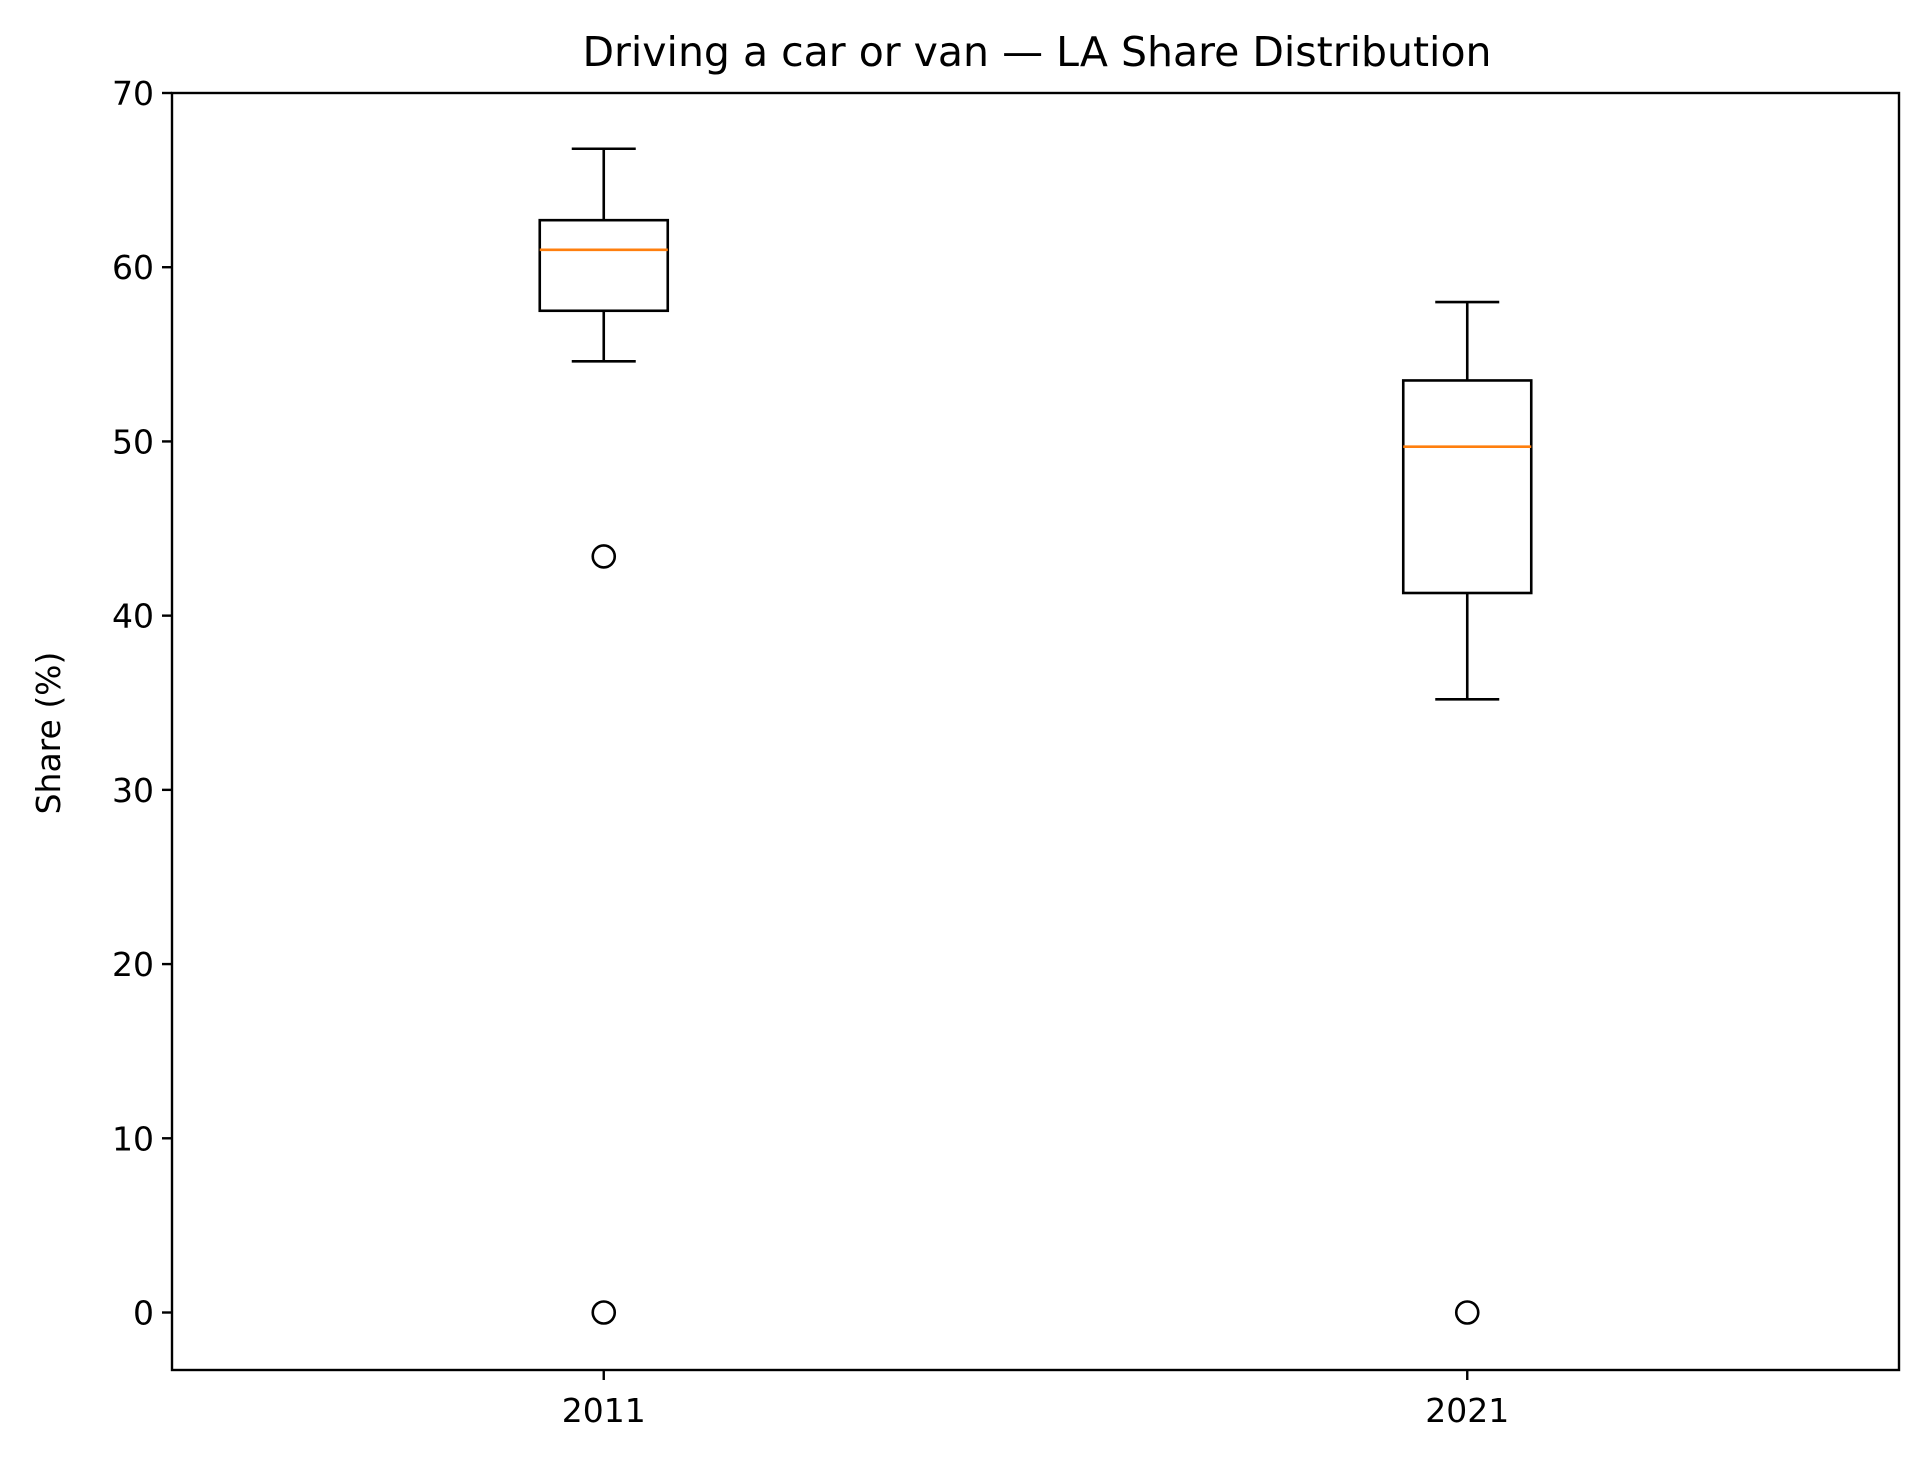  What do you see at coordinates (143, 1313) in the screenshot?
I see `y-tick-label: 0` at bounding box center [143, 1313].